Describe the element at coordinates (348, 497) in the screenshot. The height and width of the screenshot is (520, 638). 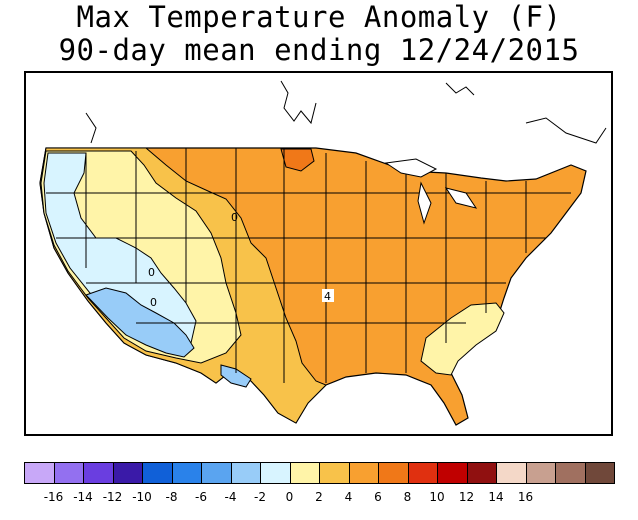
I see `legend-tick-label: 4` at that location.